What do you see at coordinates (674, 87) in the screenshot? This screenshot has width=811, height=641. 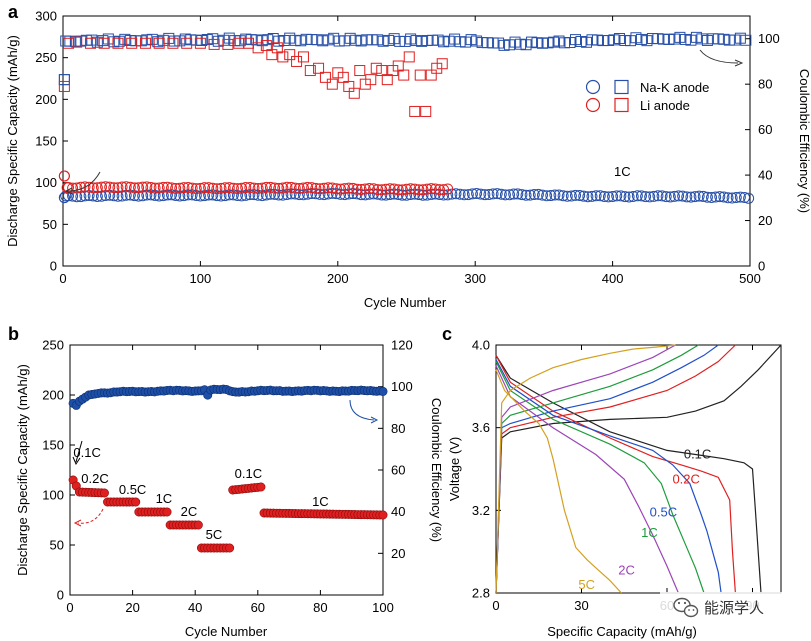 I see `legend-na-label: Na-K anode` at bounding box center [674, 87].